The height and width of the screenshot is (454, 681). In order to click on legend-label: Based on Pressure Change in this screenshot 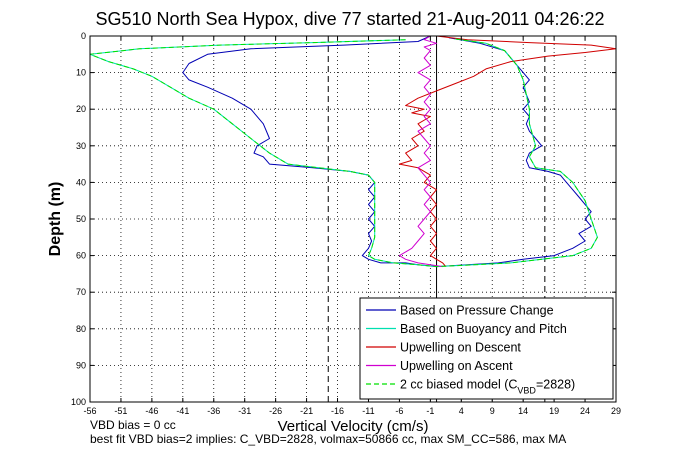, I will do `click(477, 311)`.